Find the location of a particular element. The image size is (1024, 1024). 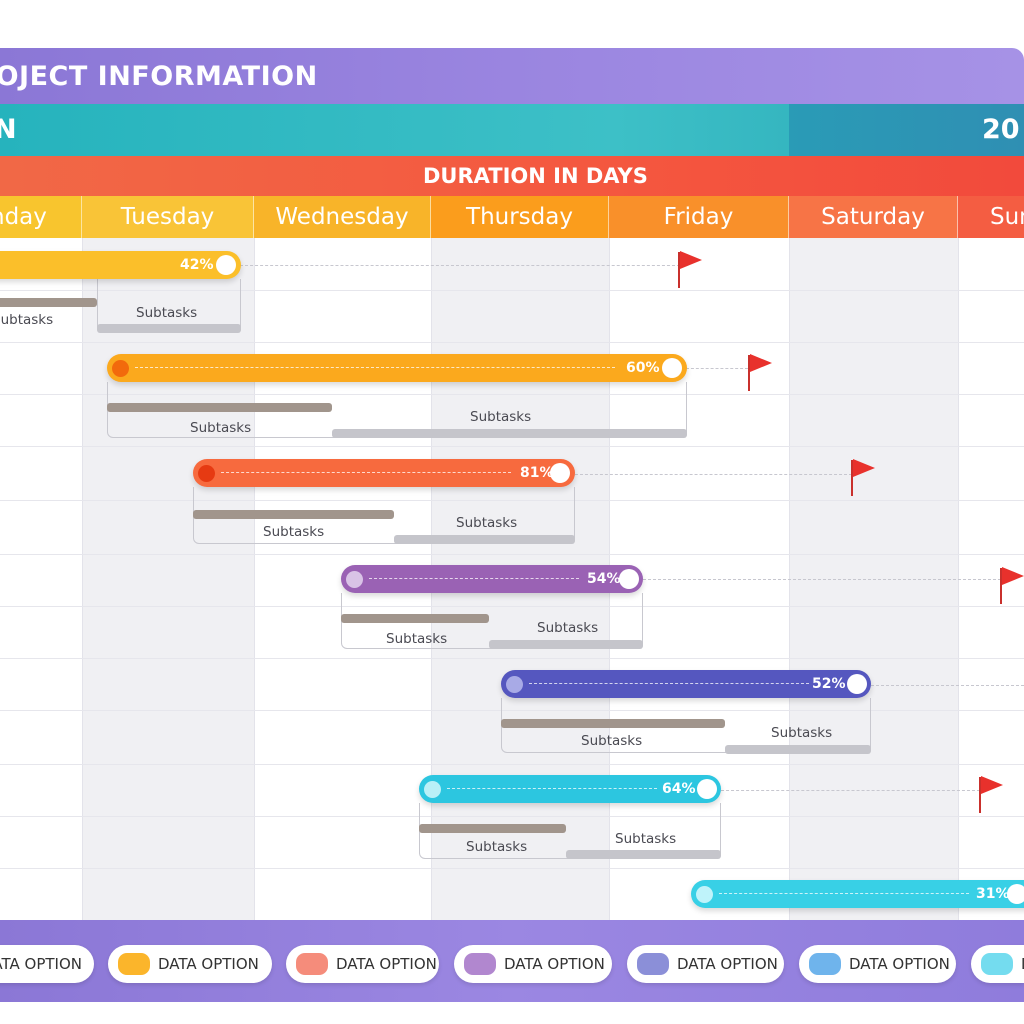

timeline-header: N 20 is located at coordinates (512, 130).